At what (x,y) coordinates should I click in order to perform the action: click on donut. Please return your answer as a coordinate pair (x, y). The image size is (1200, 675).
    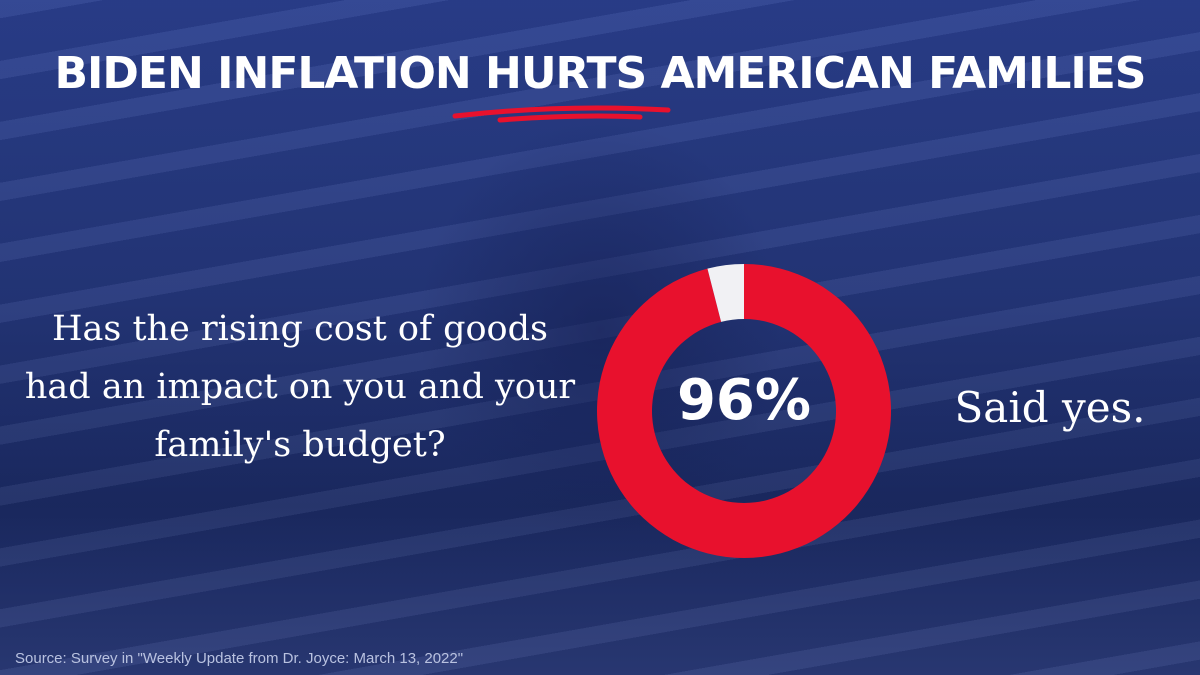
    Looking at the image, I should click on (743, 411).